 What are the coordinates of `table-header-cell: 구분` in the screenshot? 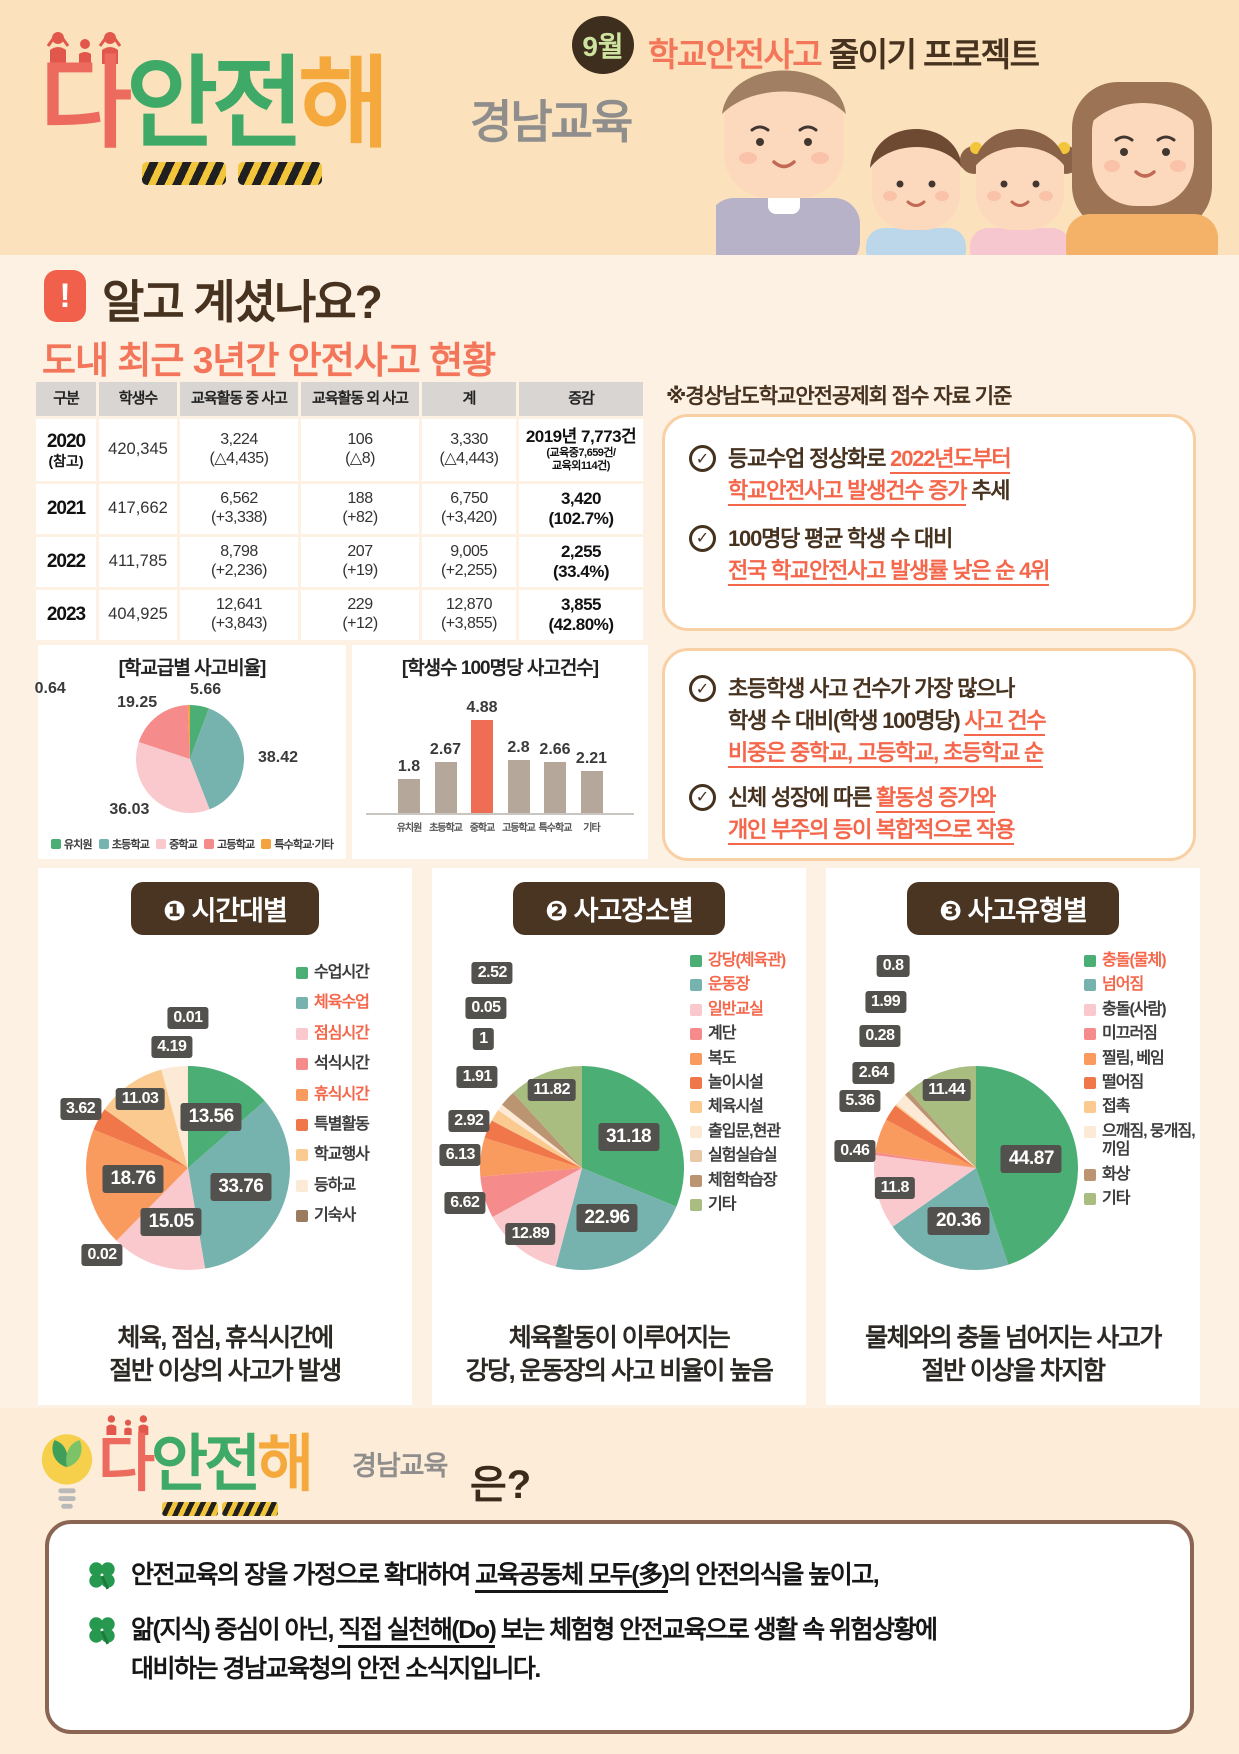 It's located at (66, 399).